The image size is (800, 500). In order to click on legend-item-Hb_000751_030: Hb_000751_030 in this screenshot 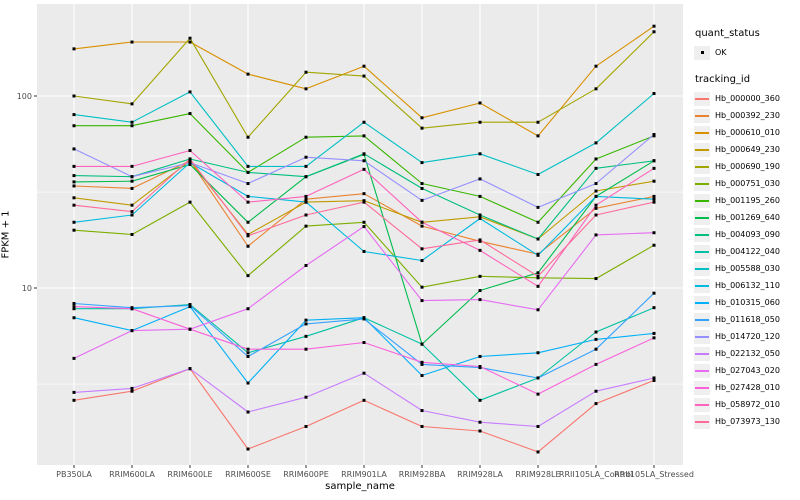, I will do `click(747, 183)`.